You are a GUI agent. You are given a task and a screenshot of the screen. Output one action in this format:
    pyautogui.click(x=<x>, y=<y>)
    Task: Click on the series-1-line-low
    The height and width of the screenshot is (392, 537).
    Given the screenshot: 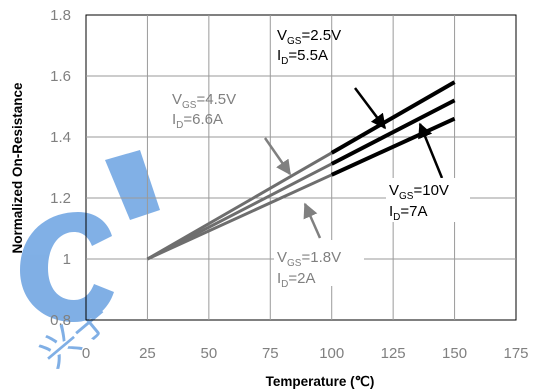 What is the action you would take?
    pyautogui.click(x=239, y=206)
    